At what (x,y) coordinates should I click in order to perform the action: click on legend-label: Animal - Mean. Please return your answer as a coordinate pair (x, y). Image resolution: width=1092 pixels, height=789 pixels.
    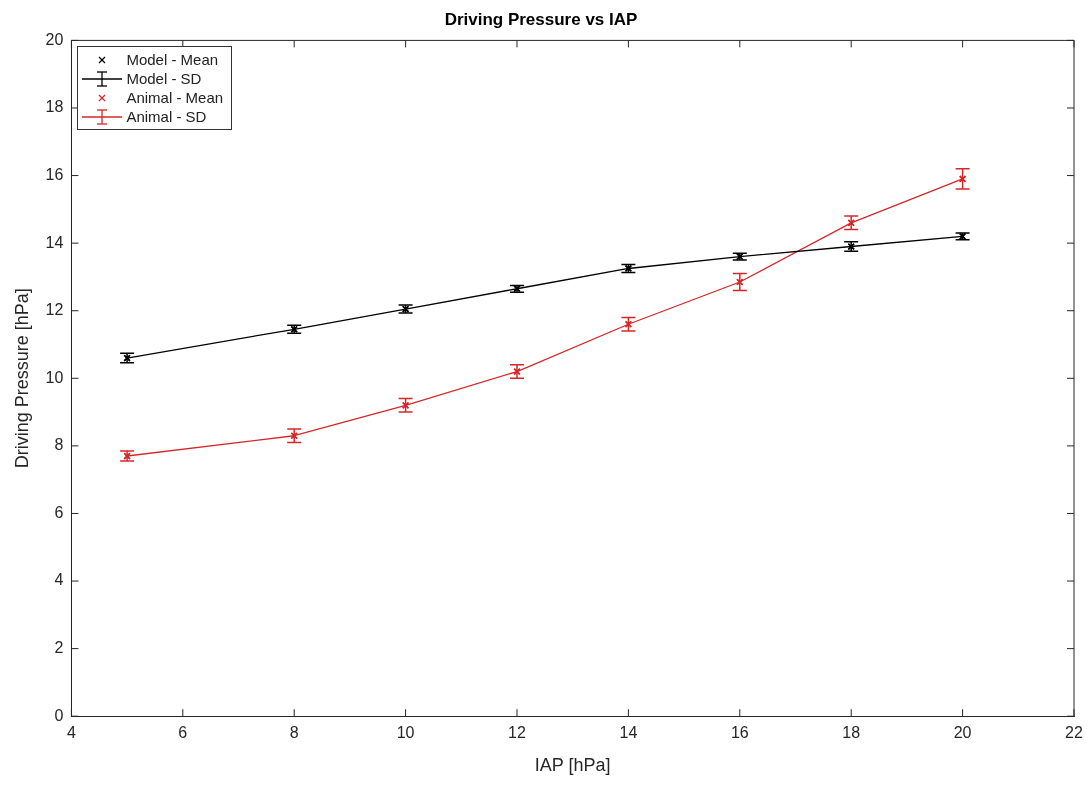
    Looking at the image, I should click on (175, 98).